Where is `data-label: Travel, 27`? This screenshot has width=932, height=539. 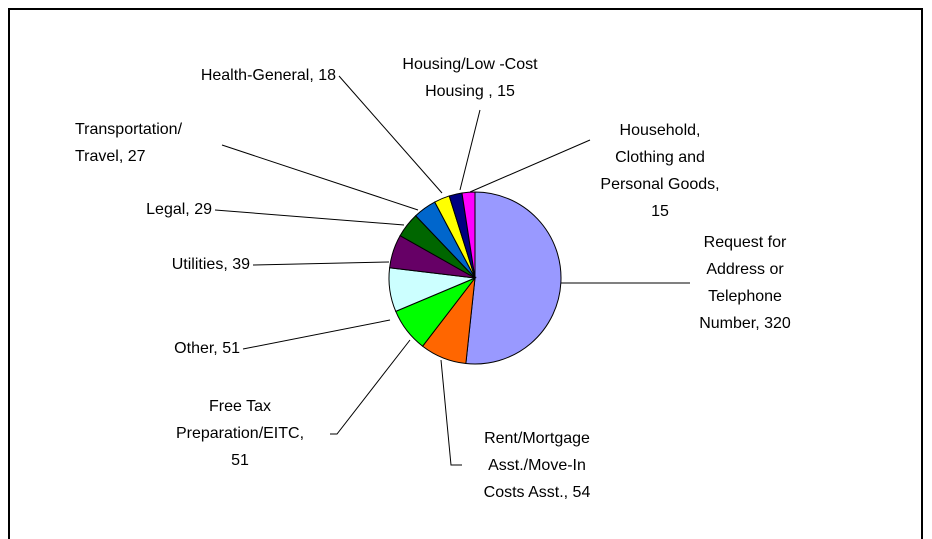
data-label: Travel, 27 is located at coordinates (110, 156).